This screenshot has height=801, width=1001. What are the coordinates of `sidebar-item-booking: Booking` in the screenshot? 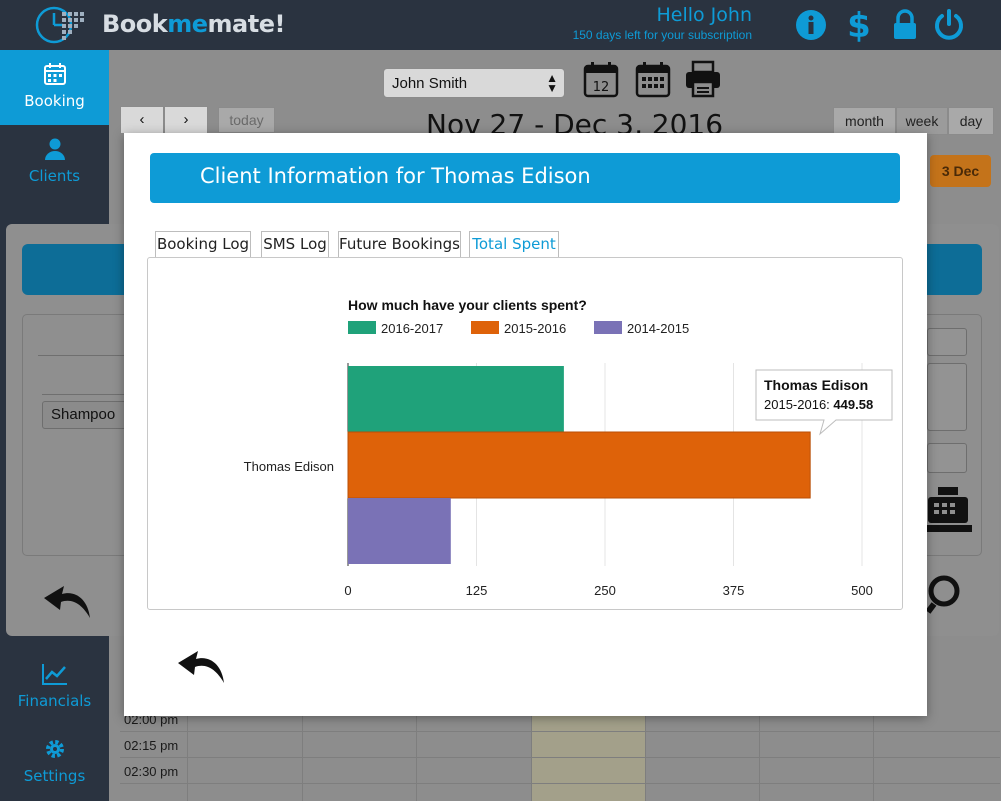 It's located at (54, 87).